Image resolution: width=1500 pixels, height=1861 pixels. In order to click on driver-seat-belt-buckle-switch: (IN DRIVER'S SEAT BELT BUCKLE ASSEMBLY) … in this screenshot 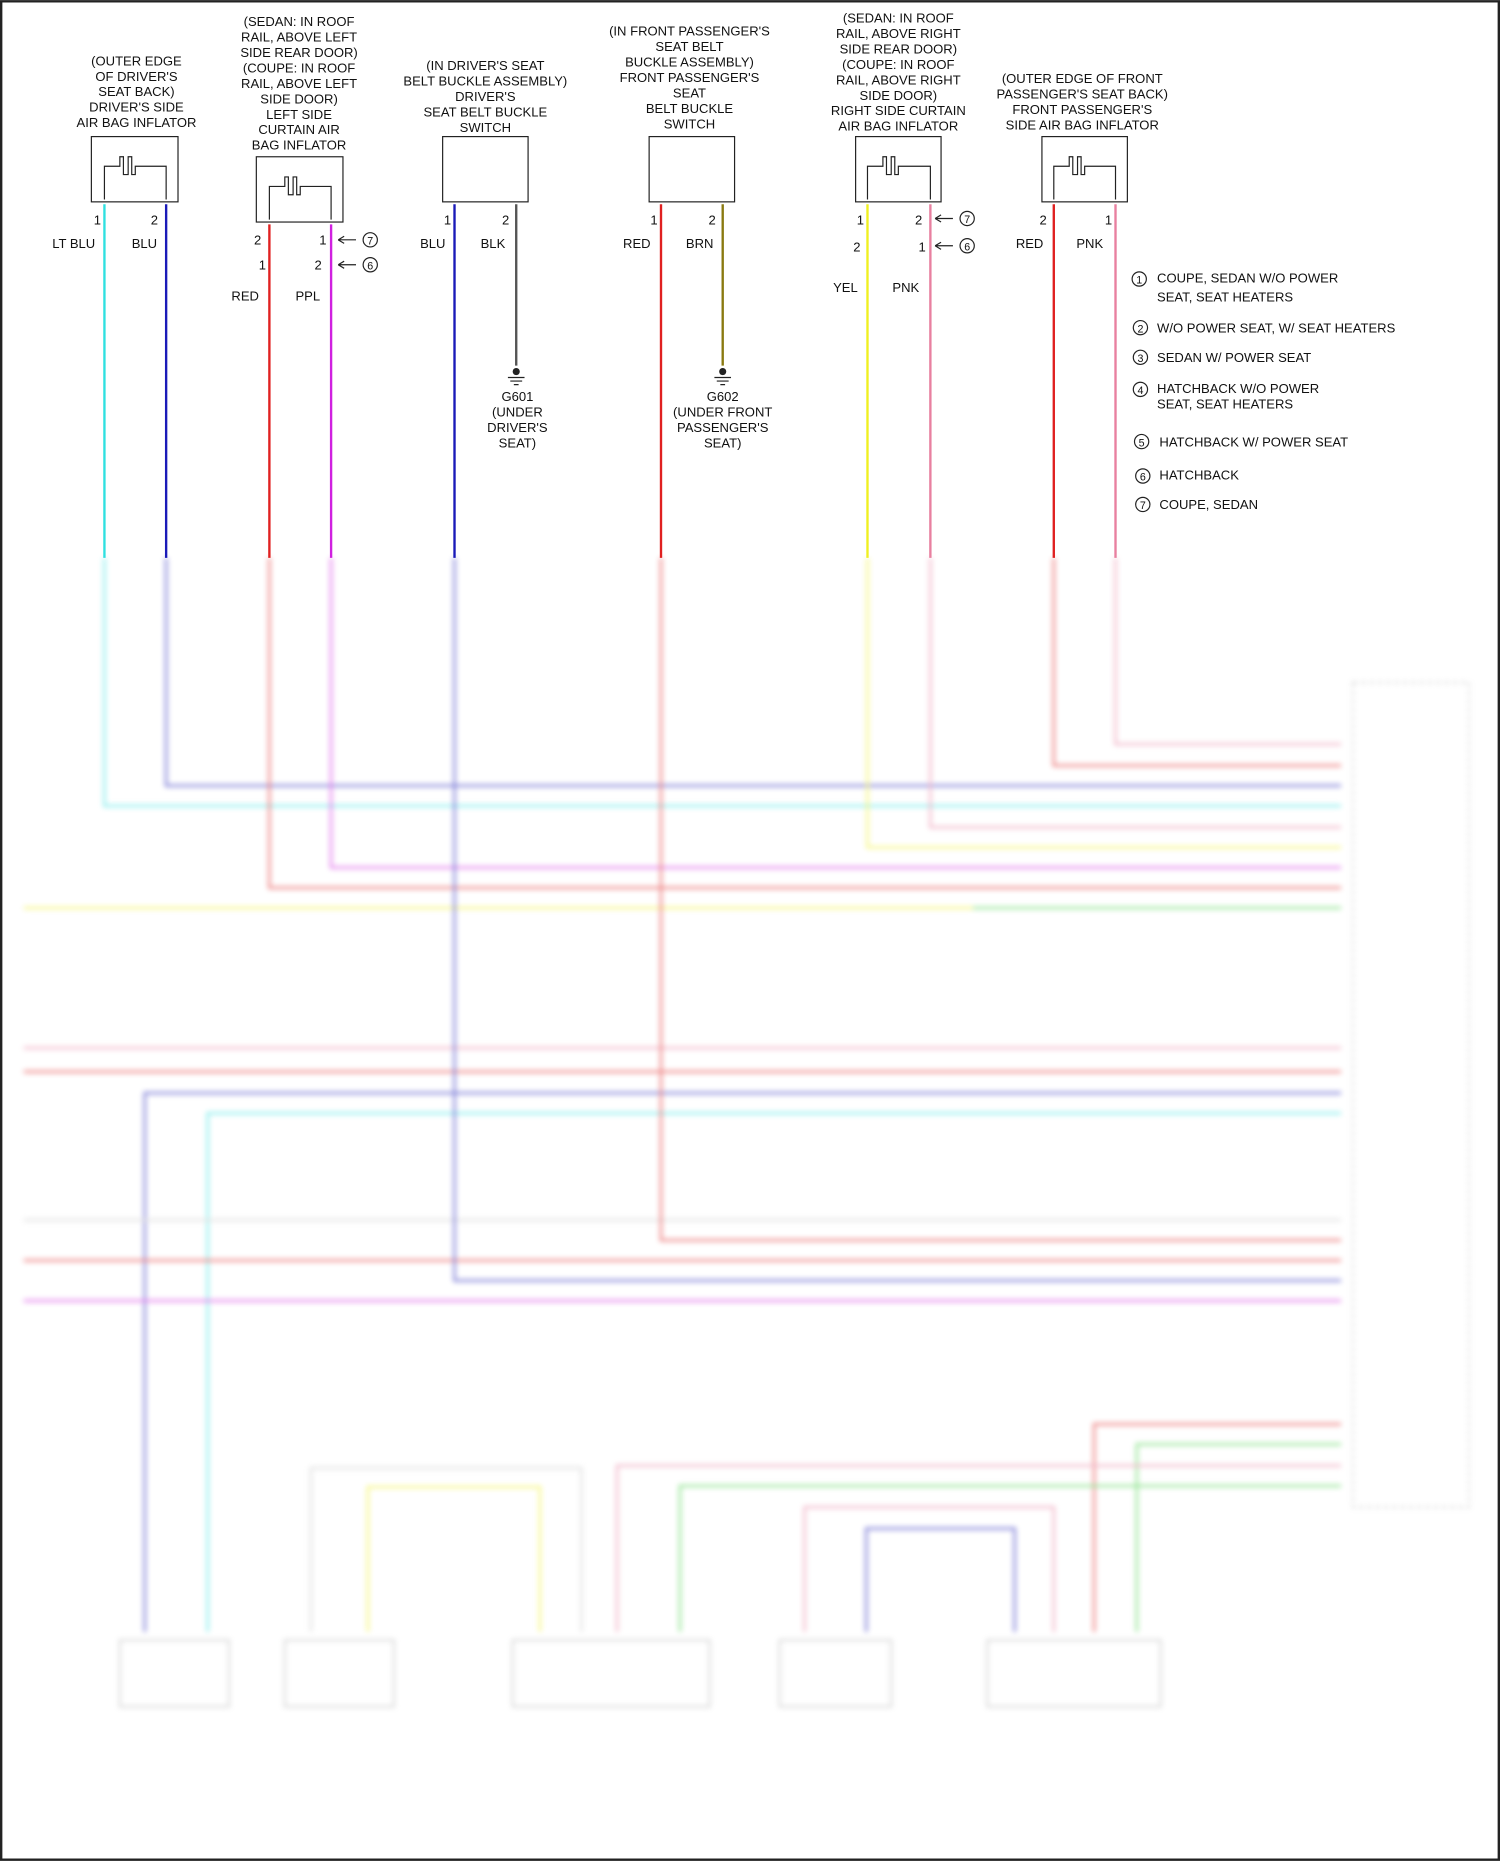, I will do `click(485, 308)`.